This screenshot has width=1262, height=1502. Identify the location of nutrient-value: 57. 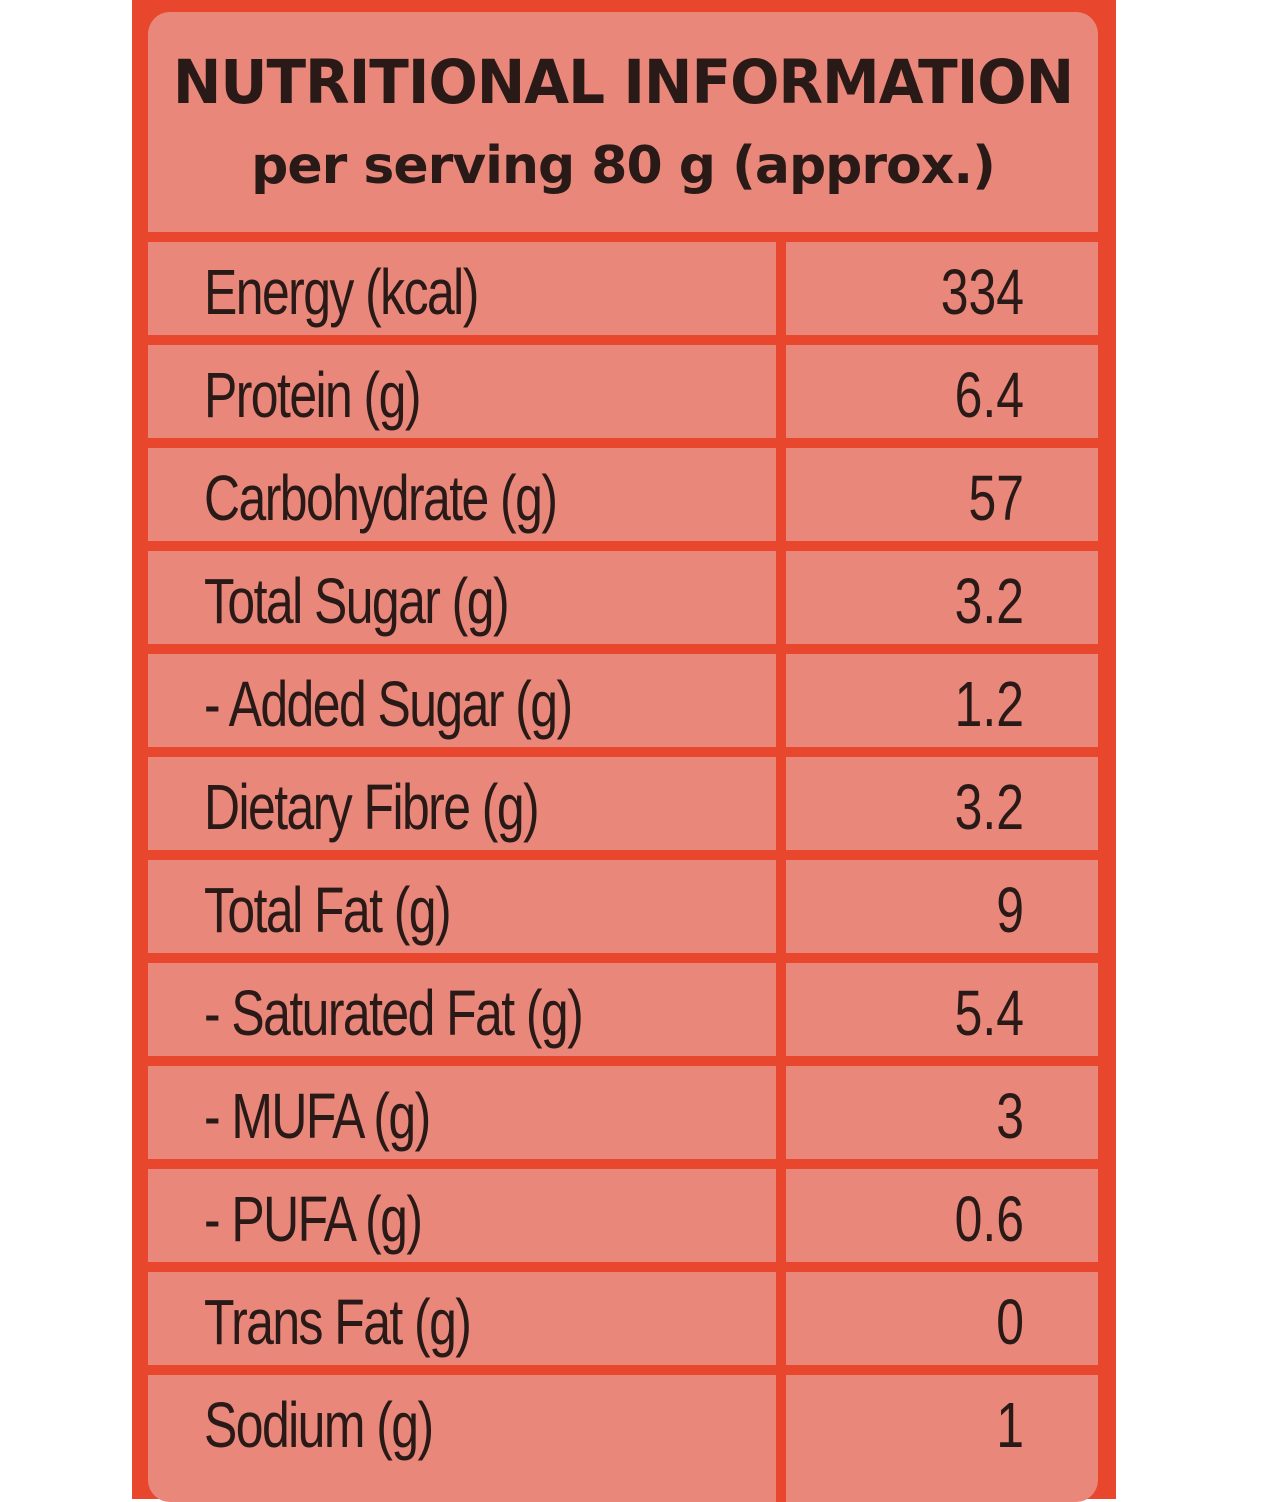
(996, 498).